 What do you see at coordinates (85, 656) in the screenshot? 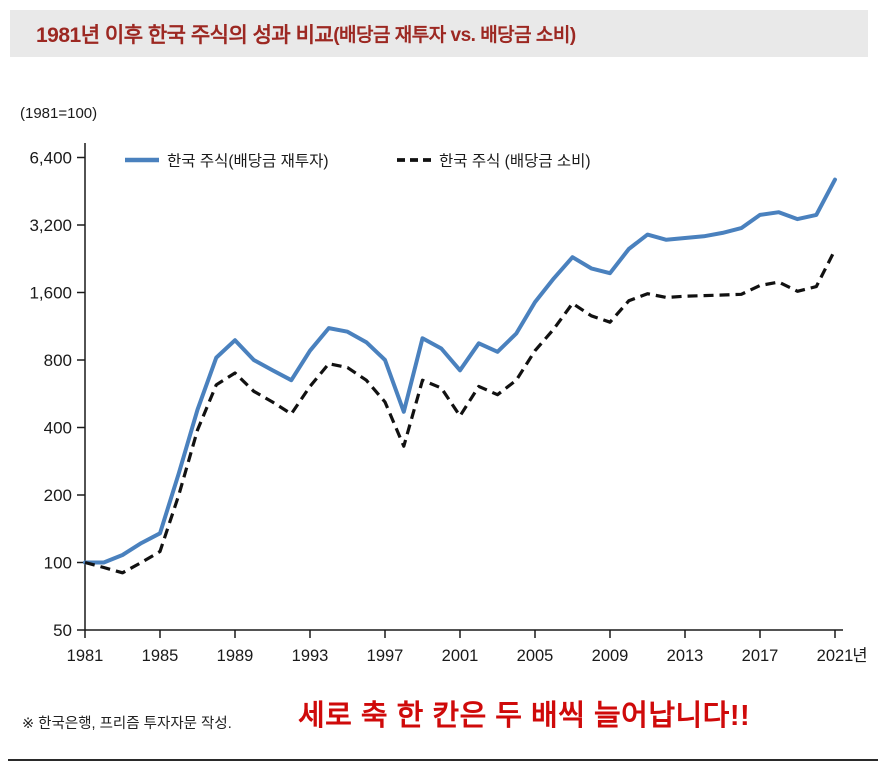
I see `x-tick-label: 1981` at bounding box center [85, 656].